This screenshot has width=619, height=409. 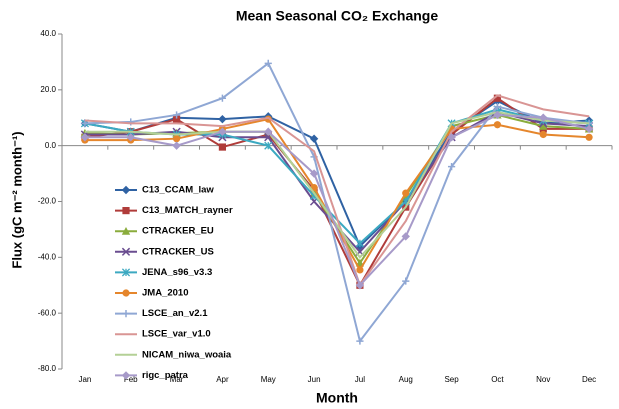 What do you see at coordinates (47, 312) in the screenshot?
I see `y-tick-label: -60.0` at bounding box center [47, 312].